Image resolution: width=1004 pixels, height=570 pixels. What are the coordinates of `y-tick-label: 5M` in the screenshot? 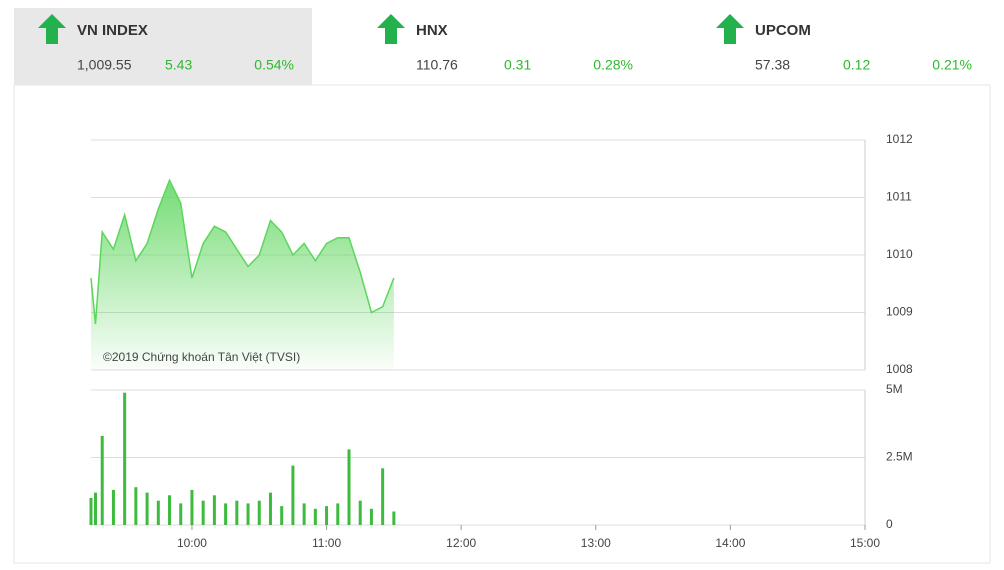 It's located at (894, 389).